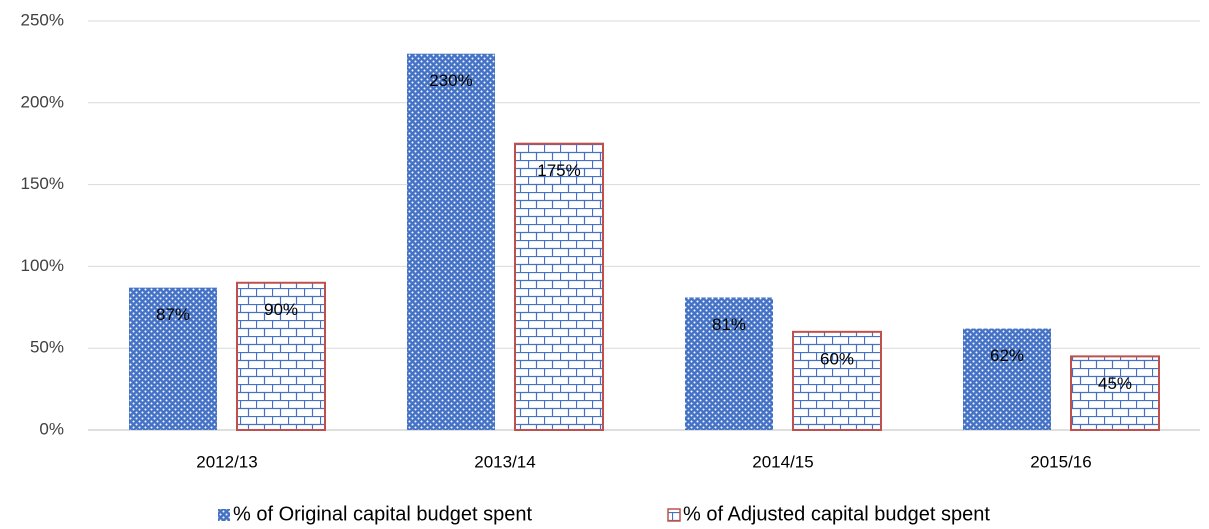 The height and width of the screenshot is (529, 1209). I want to click on y-tick-label: 250%, so click(42, 19).